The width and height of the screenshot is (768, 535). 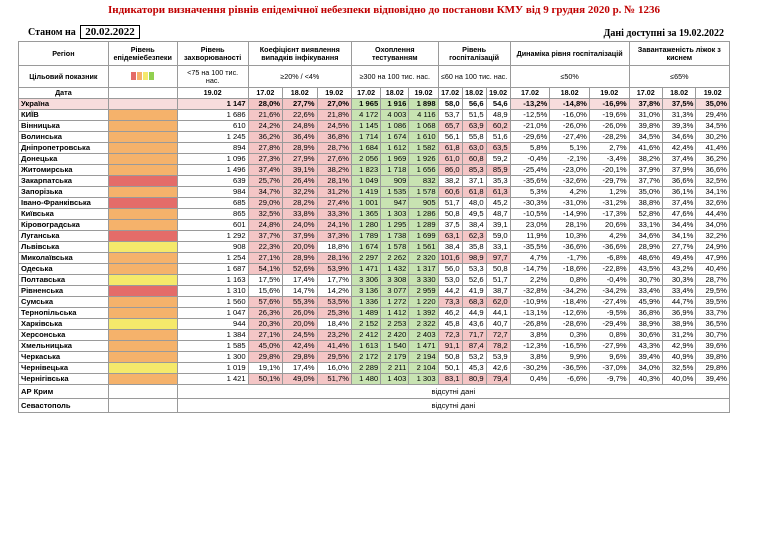 What do you see at coordinates (645, 93) in the screenshot?
I see `date-beds-1: 17.02` at bounding box center [645, 93].